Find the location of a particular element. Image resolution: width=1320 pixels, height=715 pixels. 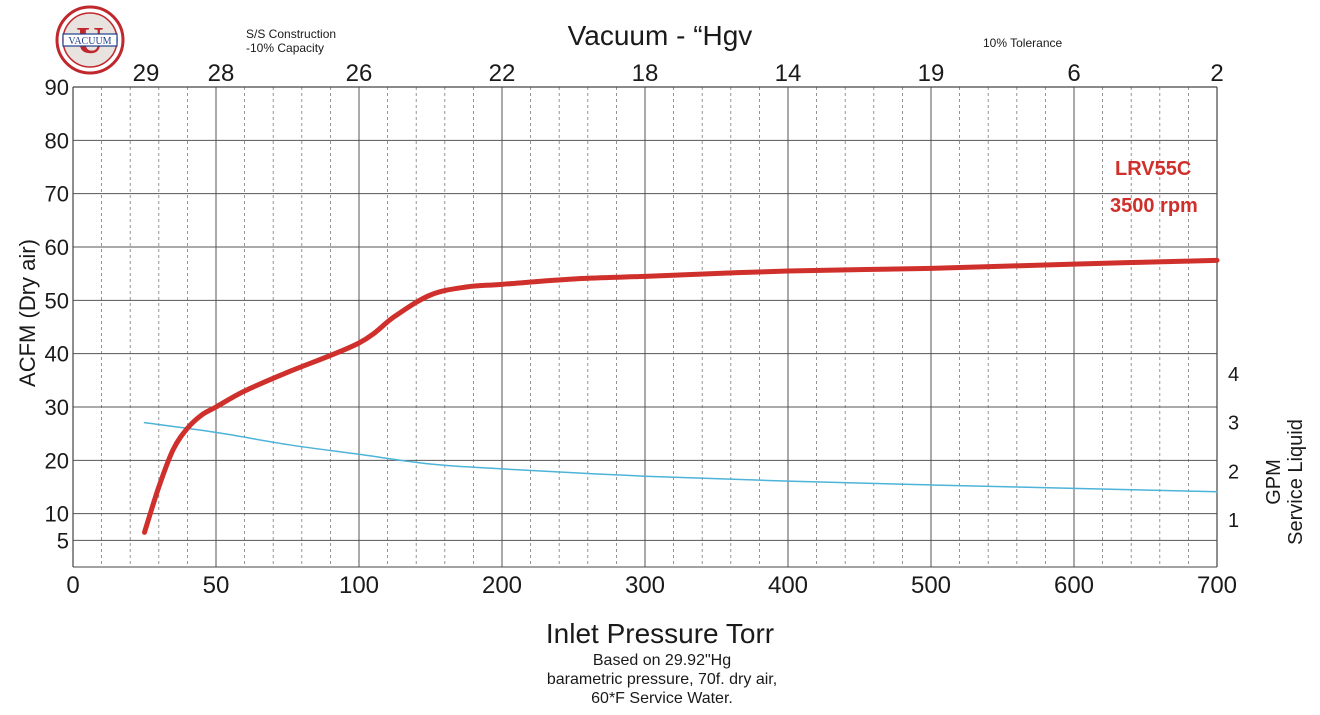

construction-note: S/S Construction is located at coordinates (291, 34).